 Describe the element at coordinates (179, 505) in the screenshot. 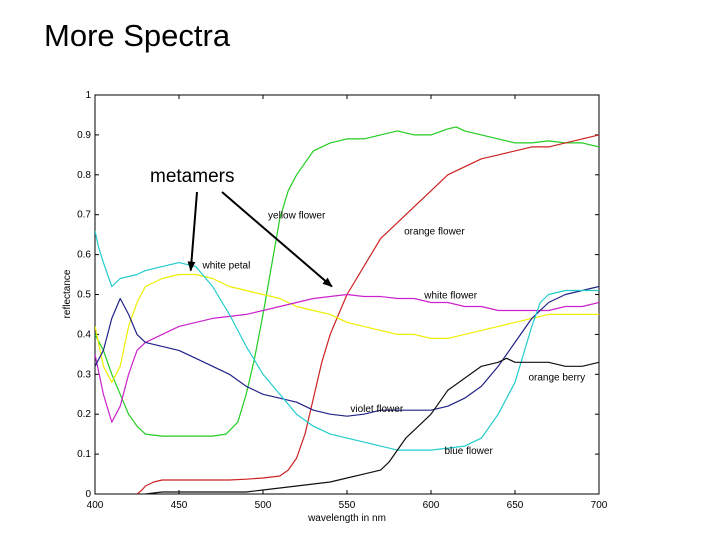

I see `x-tick-label: 450` at that location.